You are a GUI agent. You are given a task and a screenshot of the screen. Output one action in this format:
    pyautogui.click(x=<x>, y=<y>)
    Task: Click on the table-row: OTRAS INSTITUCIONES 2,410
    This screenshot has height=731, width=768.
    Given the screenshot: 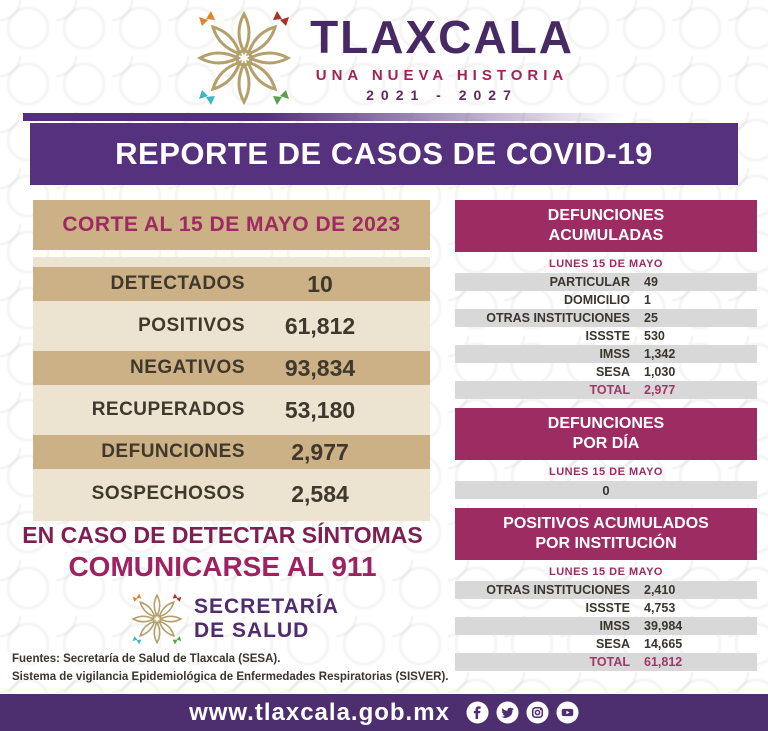 What is the action you would take?
    pyautogui.click(x=606, y=590)
    